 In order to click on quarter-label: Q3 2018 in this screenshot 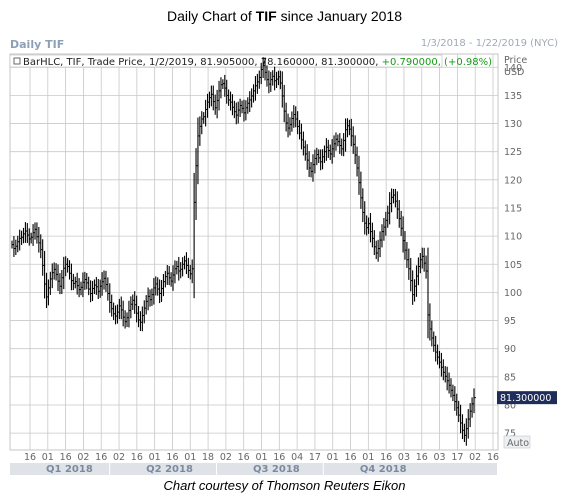, I will do `click(276, 469)`.